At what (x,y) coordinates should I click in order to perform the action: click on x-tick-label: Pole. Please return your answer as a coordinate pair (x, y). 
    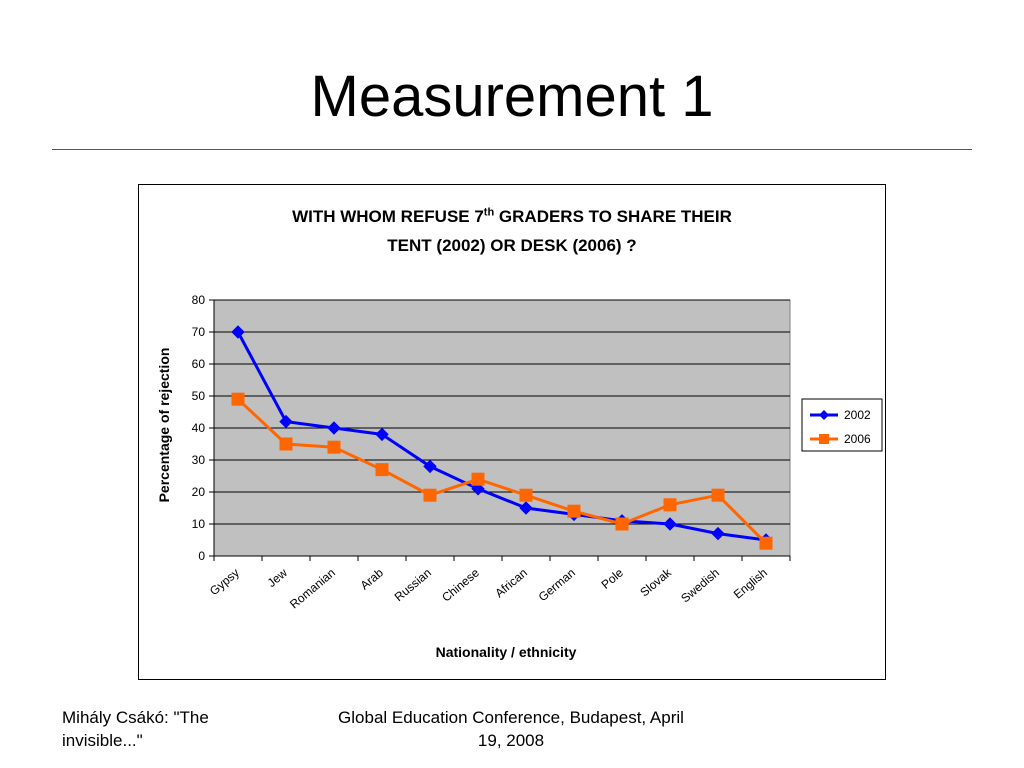
    Looking at the image, I should click on (613, 578).